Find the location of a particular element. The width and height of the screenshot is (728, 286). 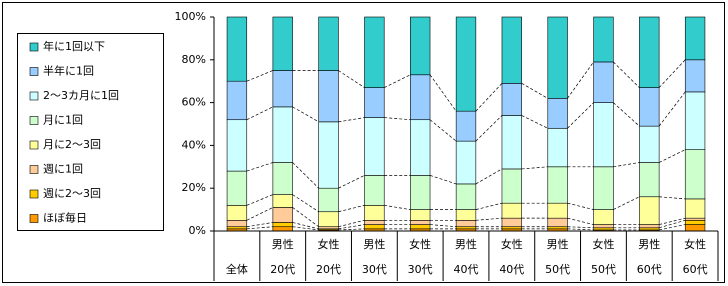

x-tick-label: 50代 is located at coordinates (603, 269).